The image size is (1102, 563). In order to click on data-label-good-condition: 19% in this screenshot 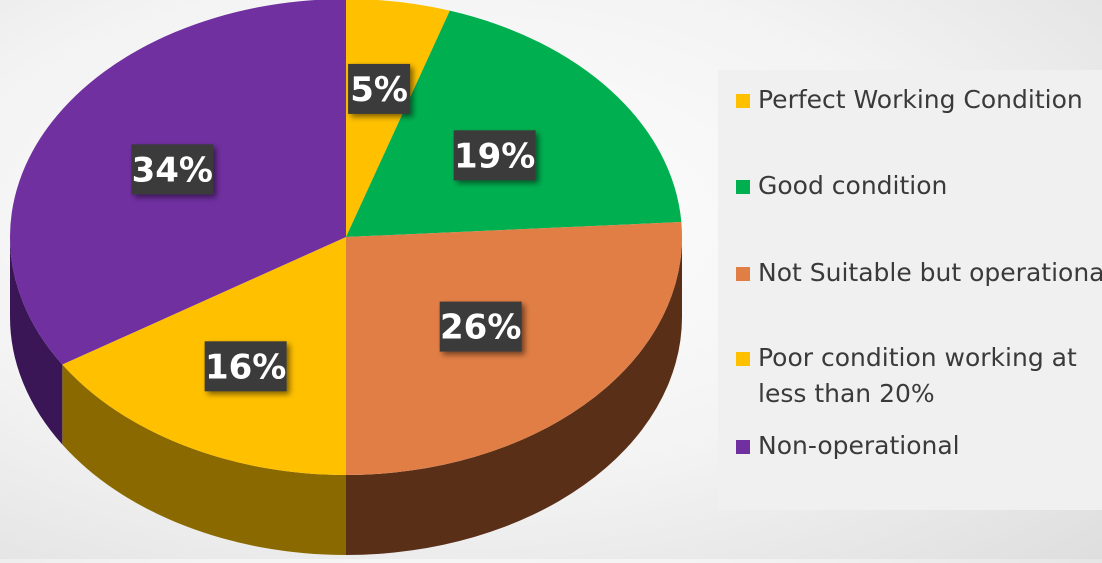, I will do `click(494, 155)`.